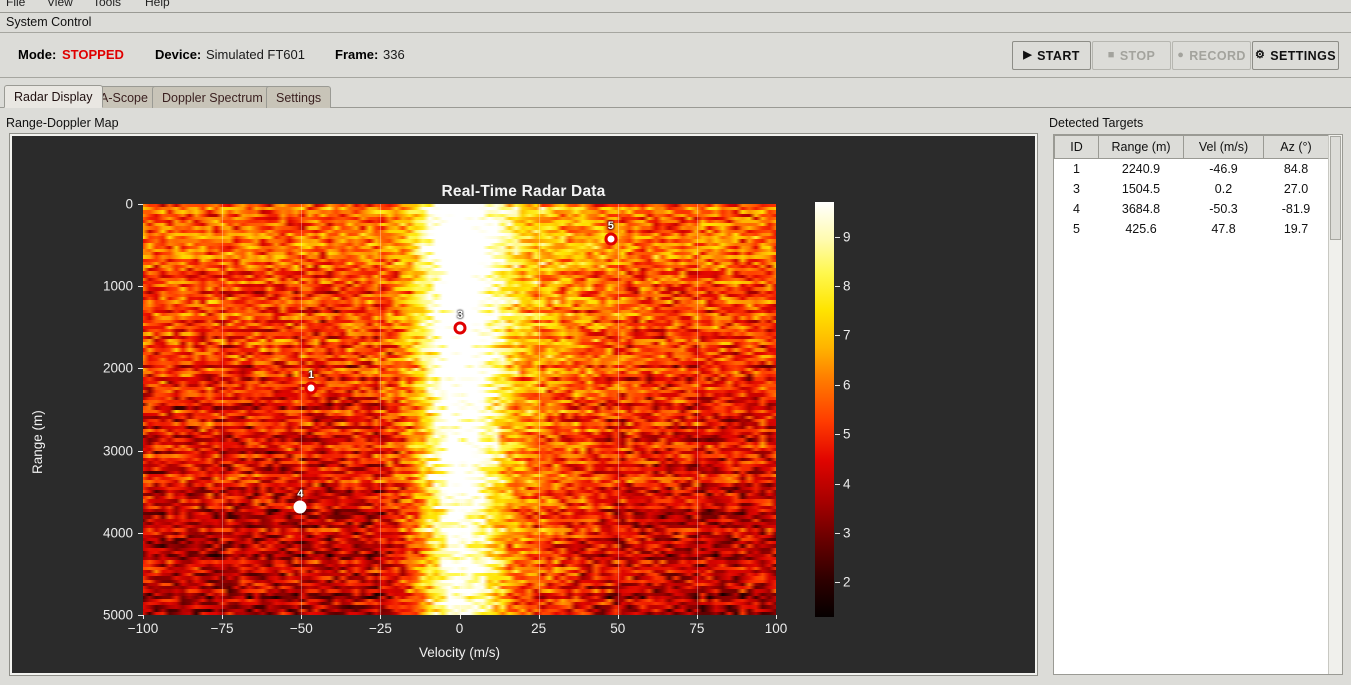 The height and width of the screenshot is (685, 1351). What do you see at coordinates (117, 368) in the screenshot?
I see `y-tick-label: 2000` at bounding box center [117, 368].